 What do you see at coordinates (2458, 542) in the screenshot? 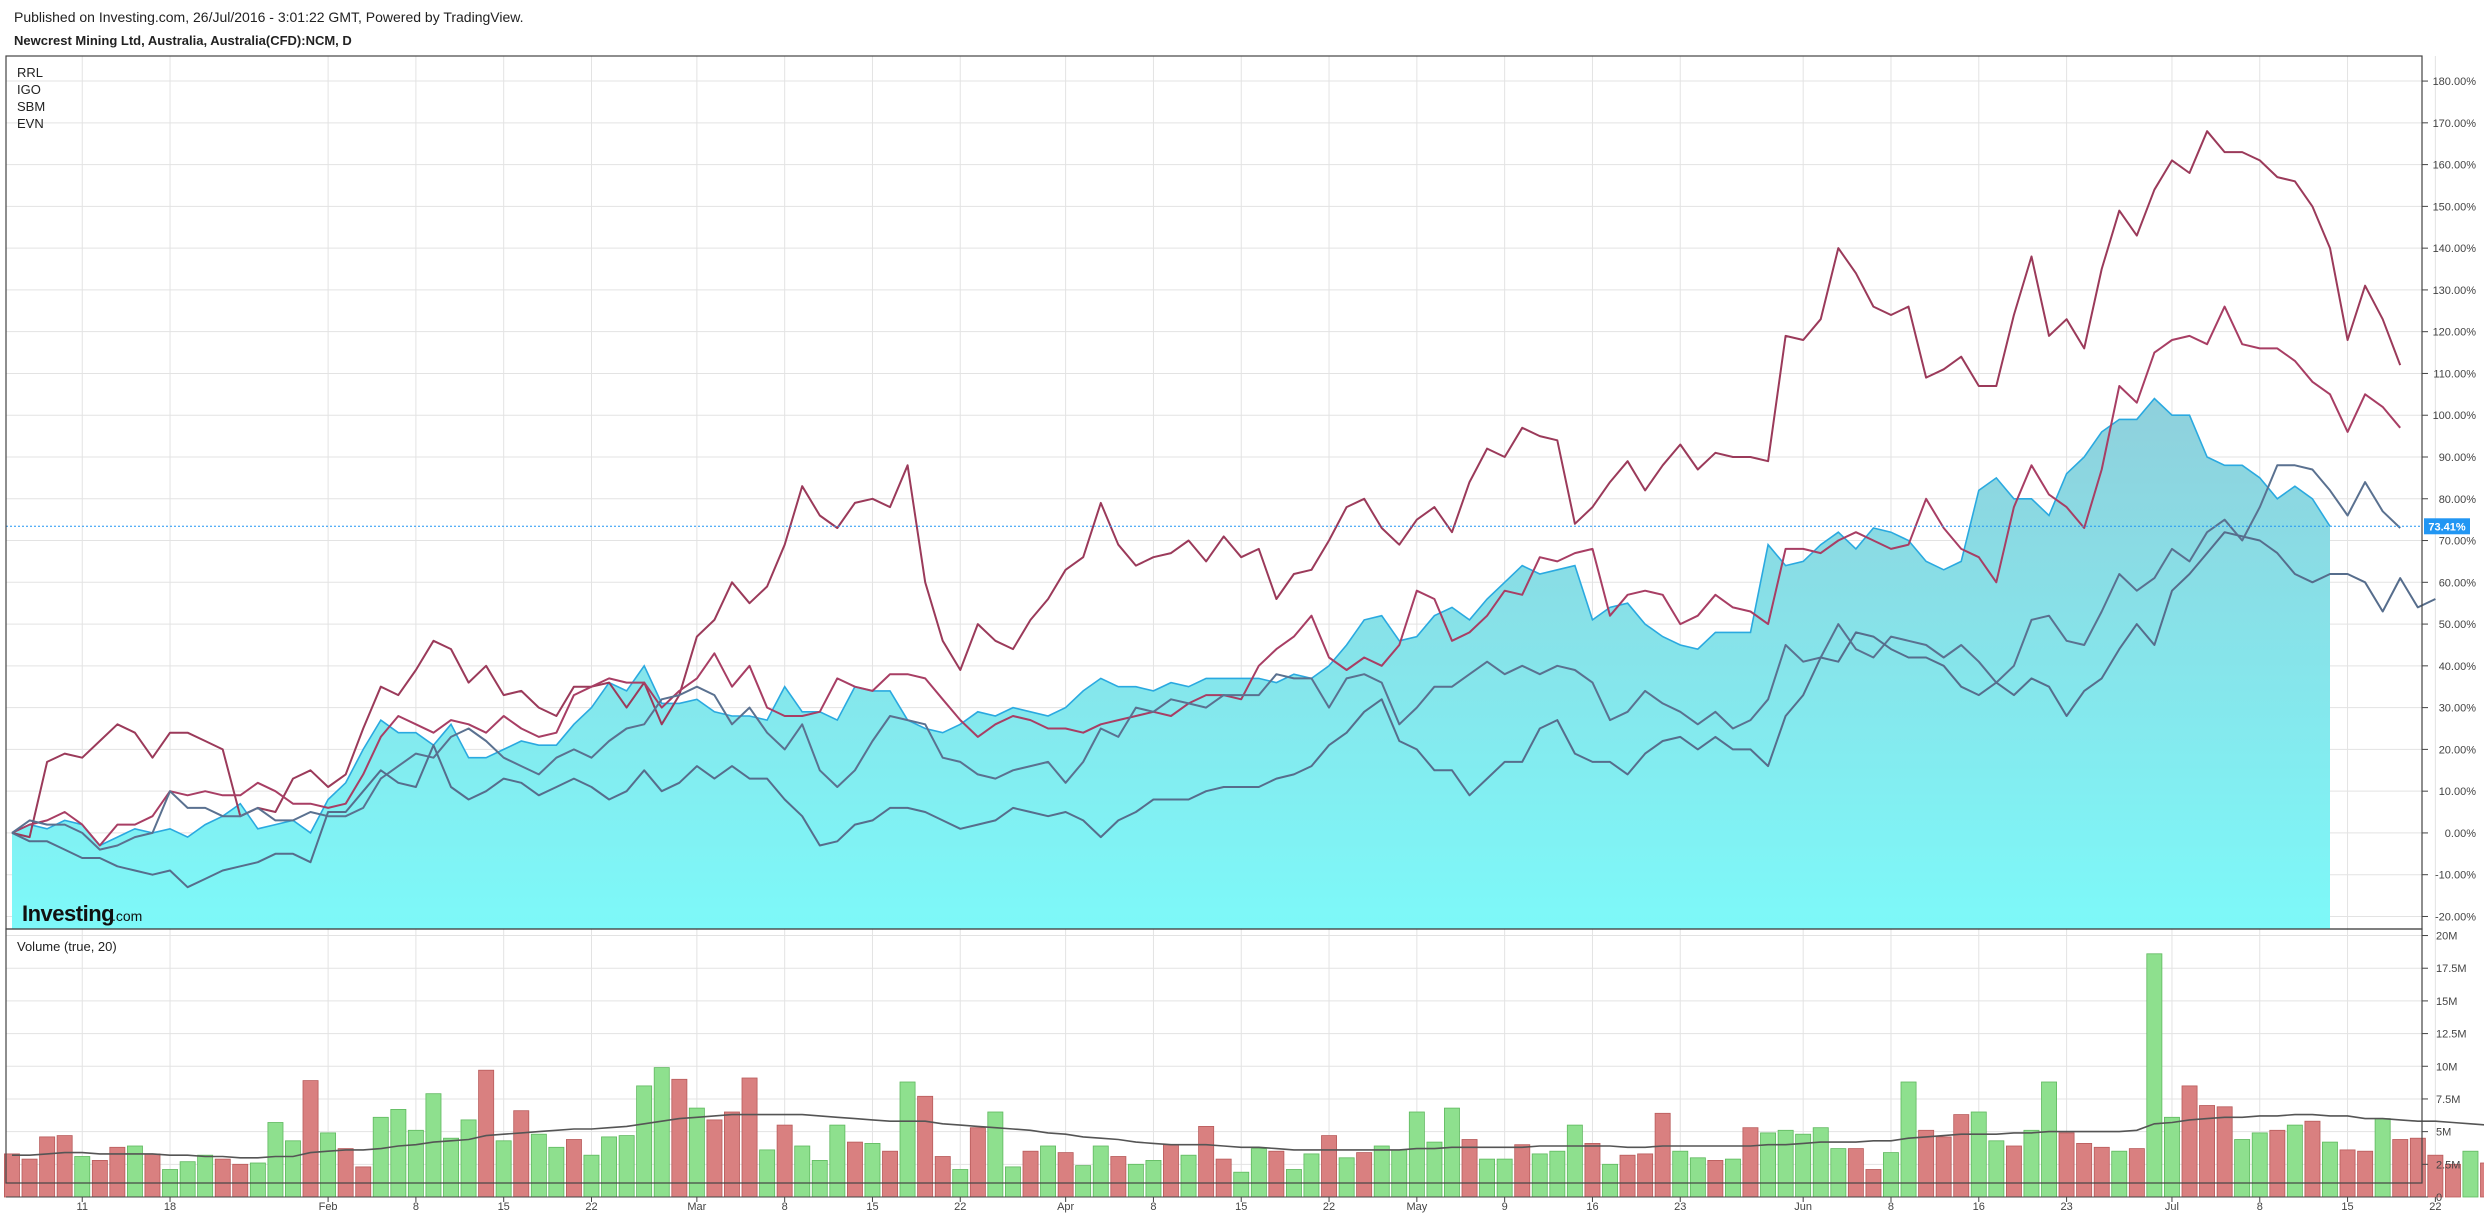
I see `y-tick-label: 70.00%` at bounding box center [2458, 542].